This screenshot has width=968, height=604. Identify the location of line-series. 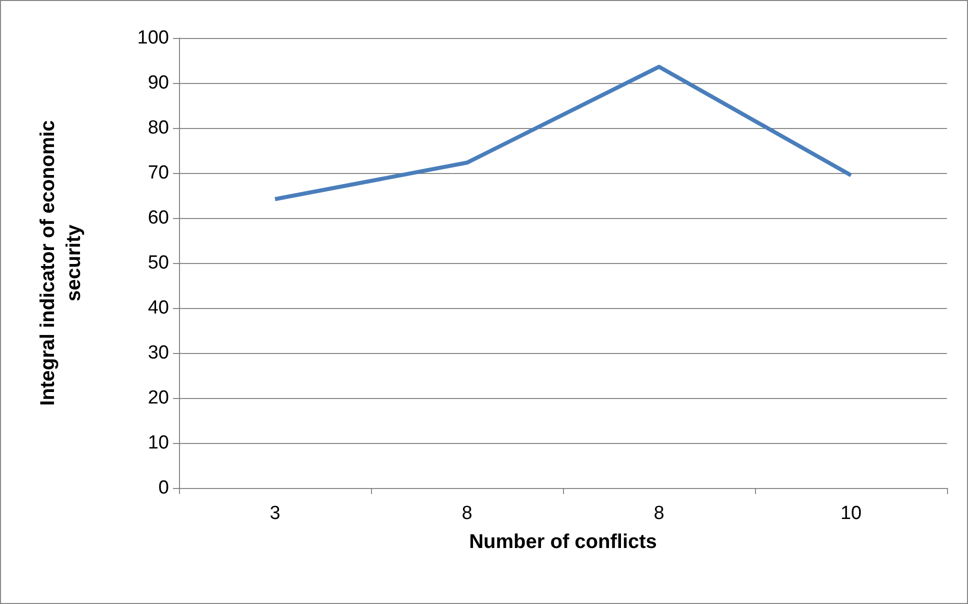
(563, 133).